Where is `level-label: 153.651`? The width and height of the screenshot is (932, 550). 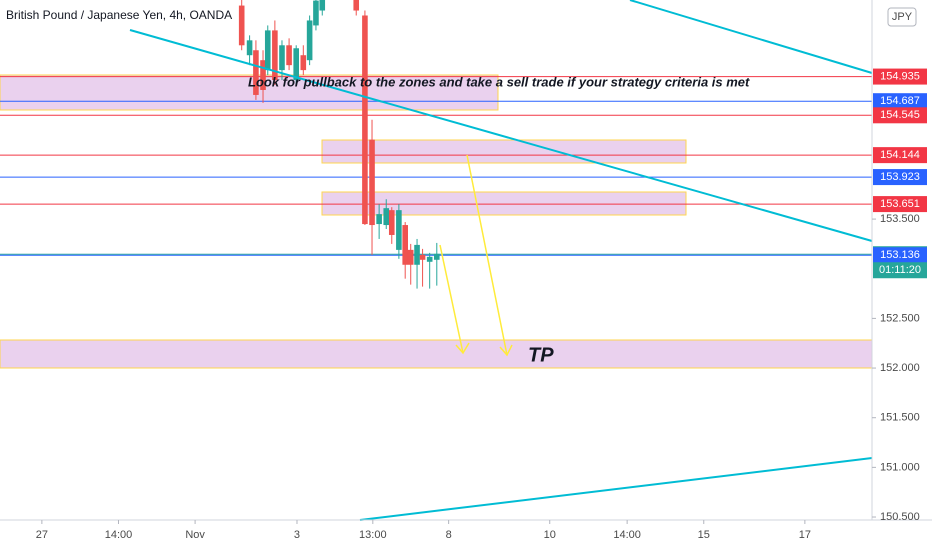 level-label: 153.651 is located at coordinates (900, 204).